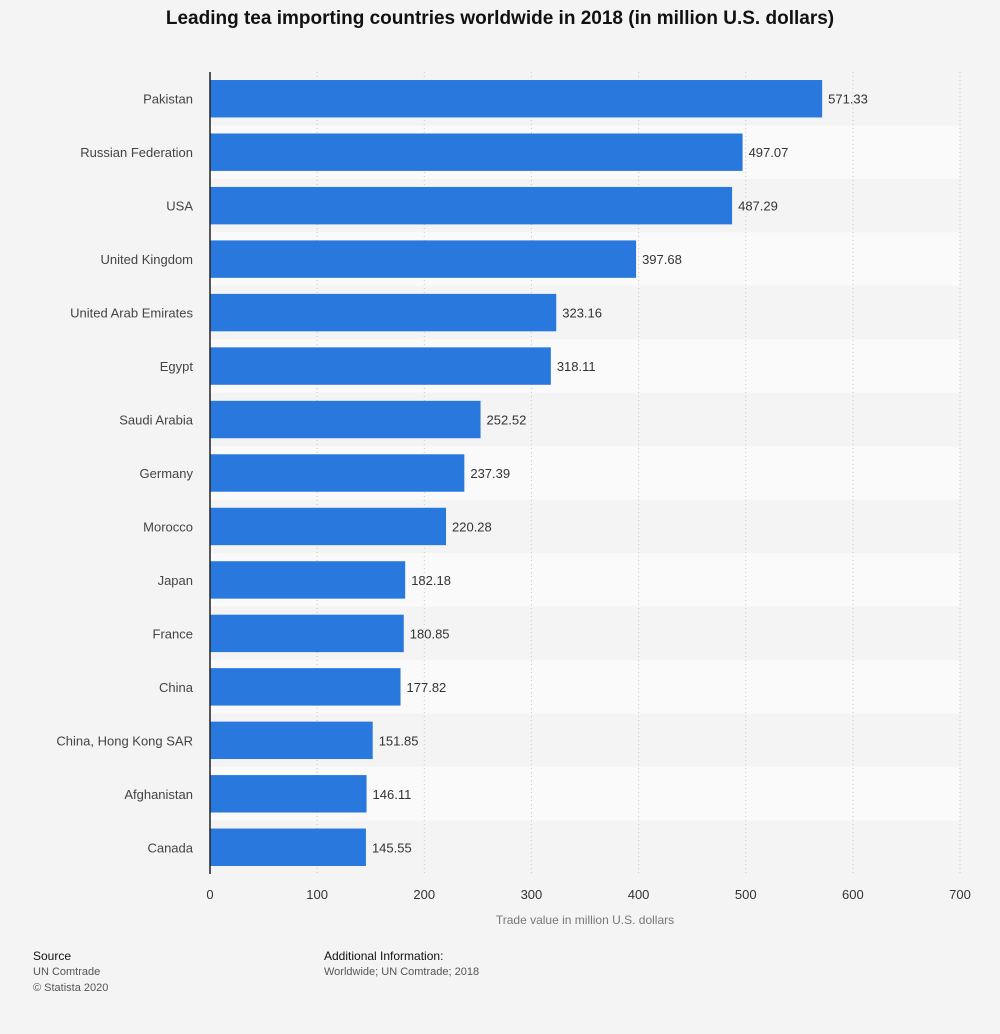 Image resolution: width=1000 pixels, height=1034 pixels. I want to click on data-label: 151.85, so click(399, 740).